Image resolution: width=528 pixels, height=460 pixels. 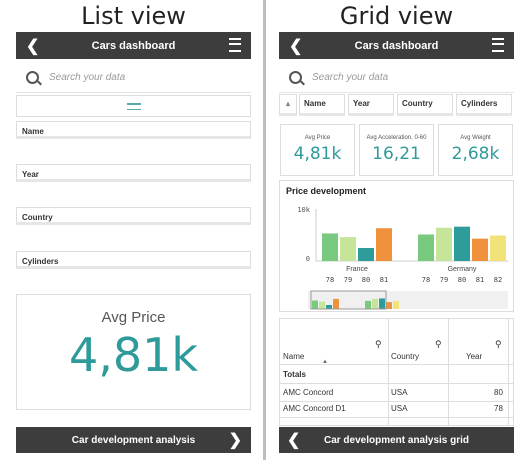 I want to click on filter-label: Country, so click(x=37, y=217).